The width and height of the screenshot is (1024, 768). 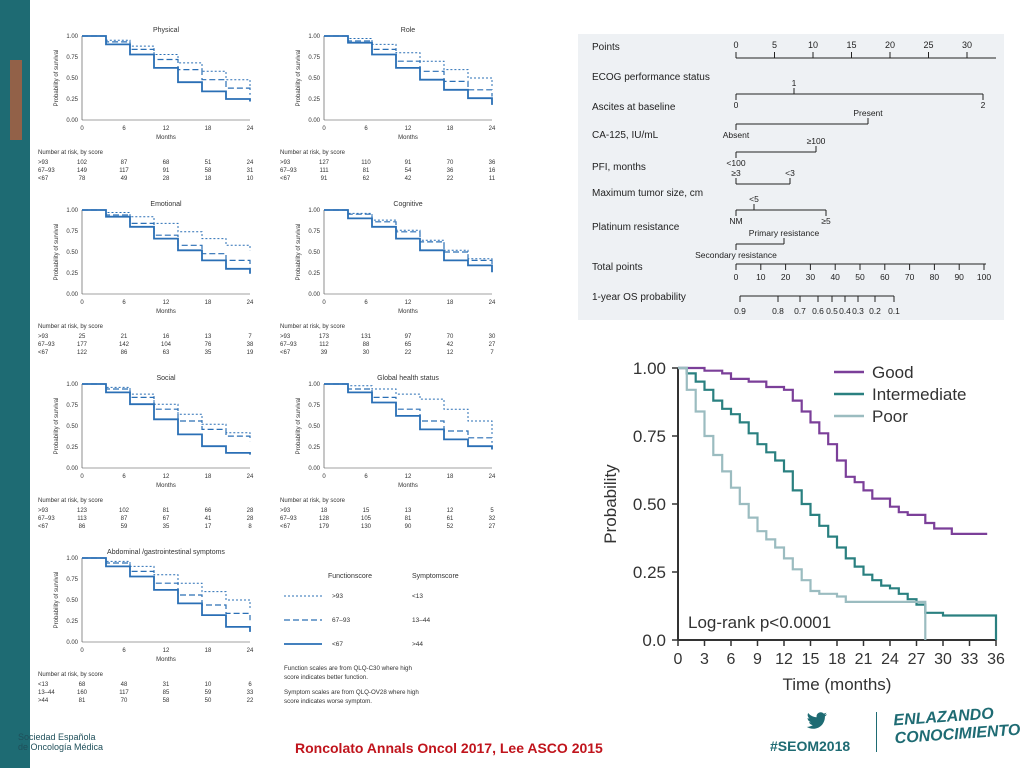 I want to click on risk-cell: 127, so click(x=324, y=163).